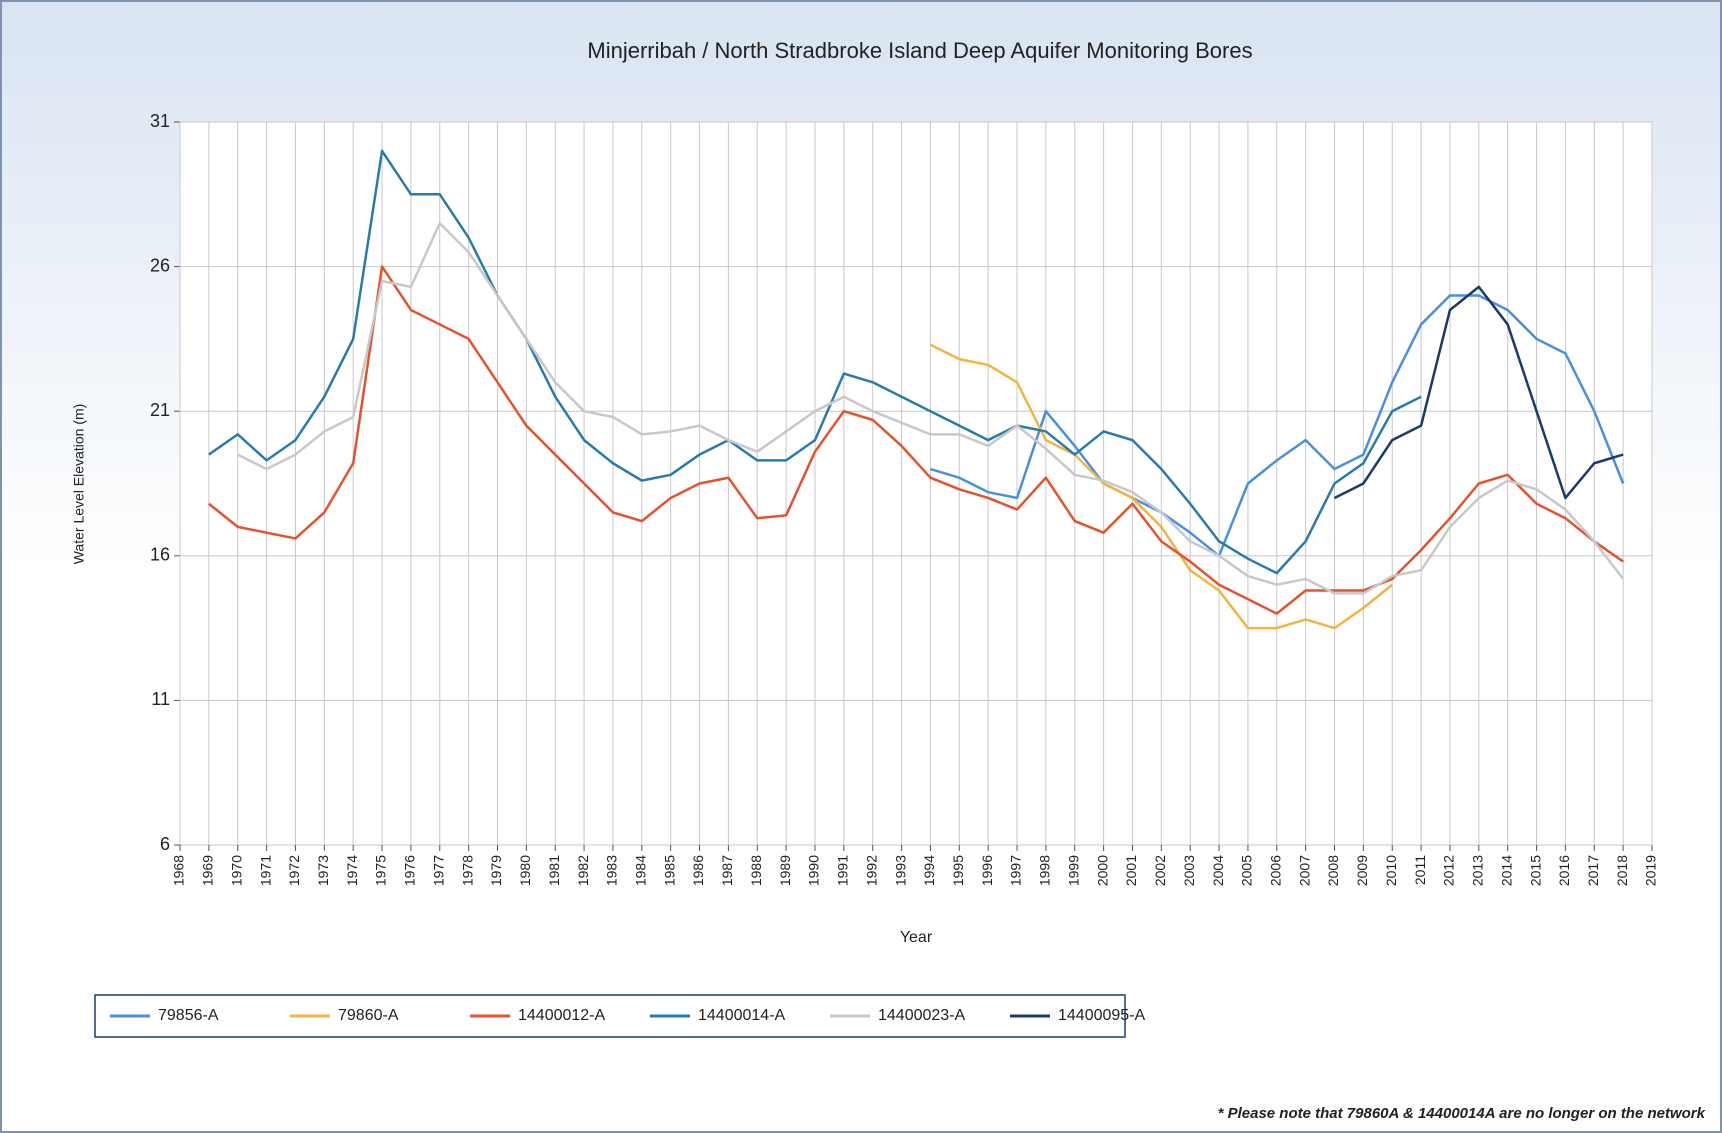 Image resolution: width=1722 pixels, height=1133 pixels. What do you see at coordinates (525, 870) in the screenshot?
I see `x-tick-label: 1980` at bounding box center [525, 870].